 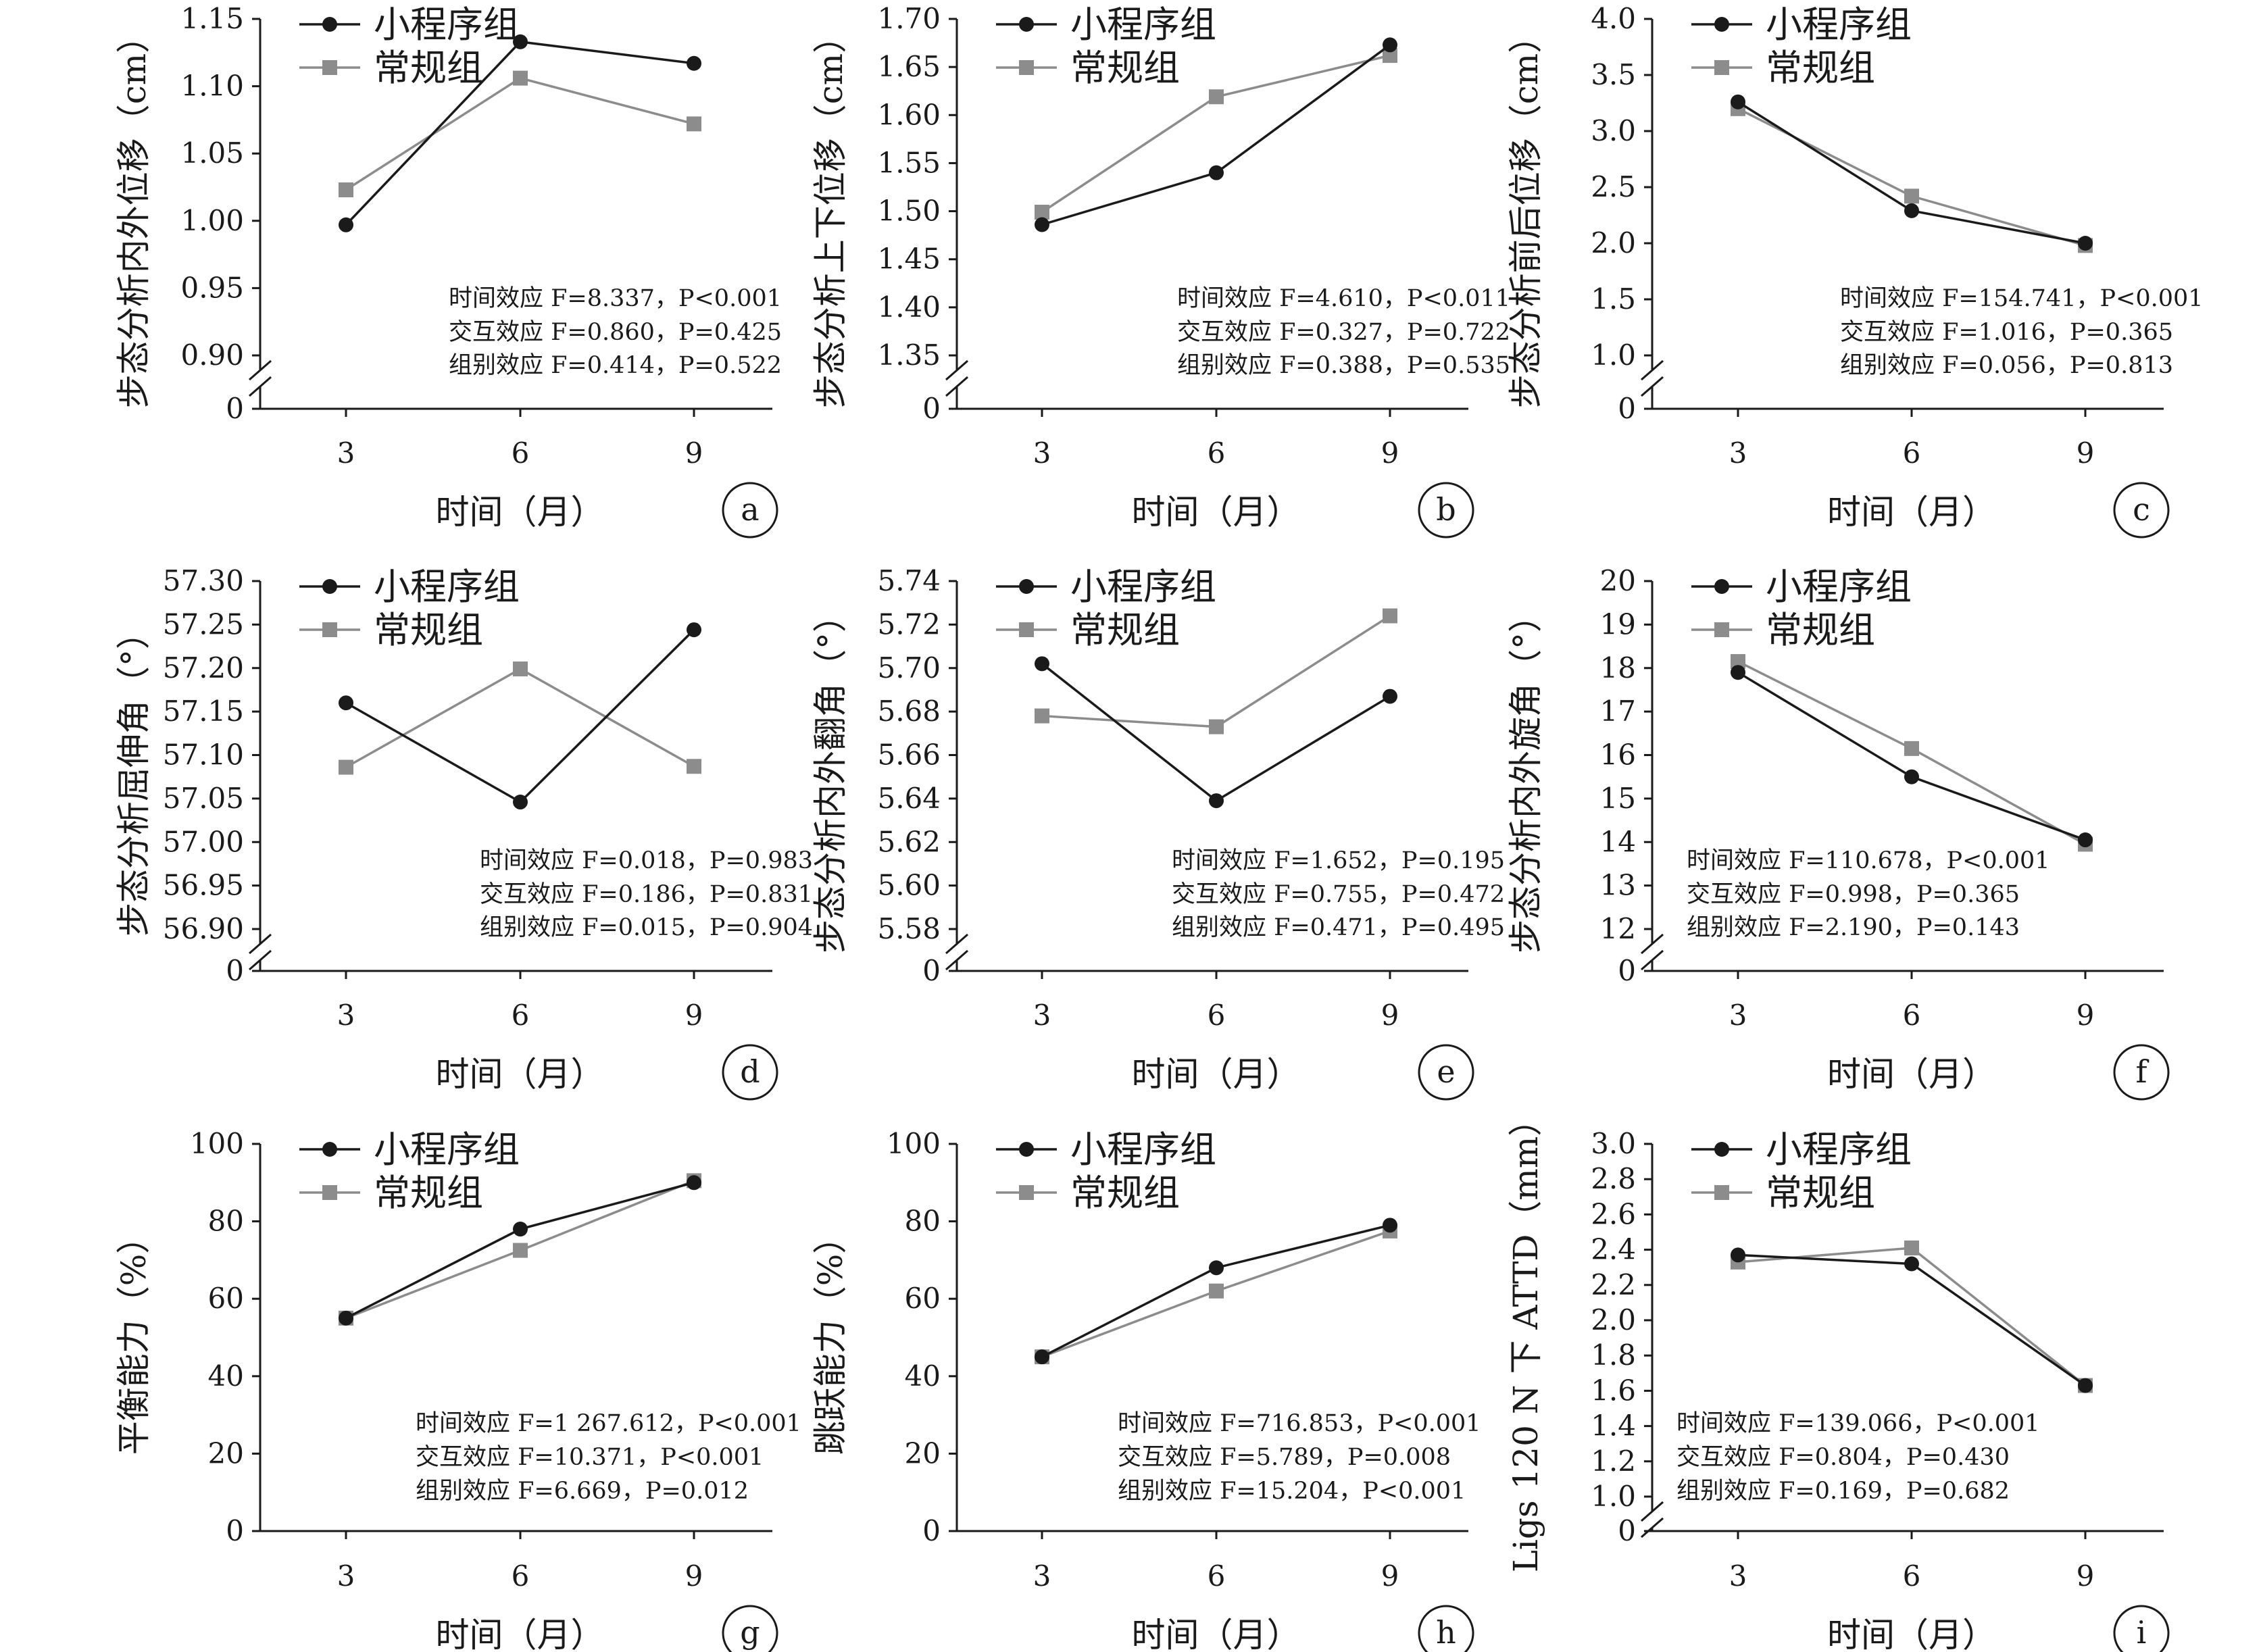 What do you see at coordinates (750, 1632) in the screenshot?
I see `panel-letter: g` at bounding box center [750, 1632].